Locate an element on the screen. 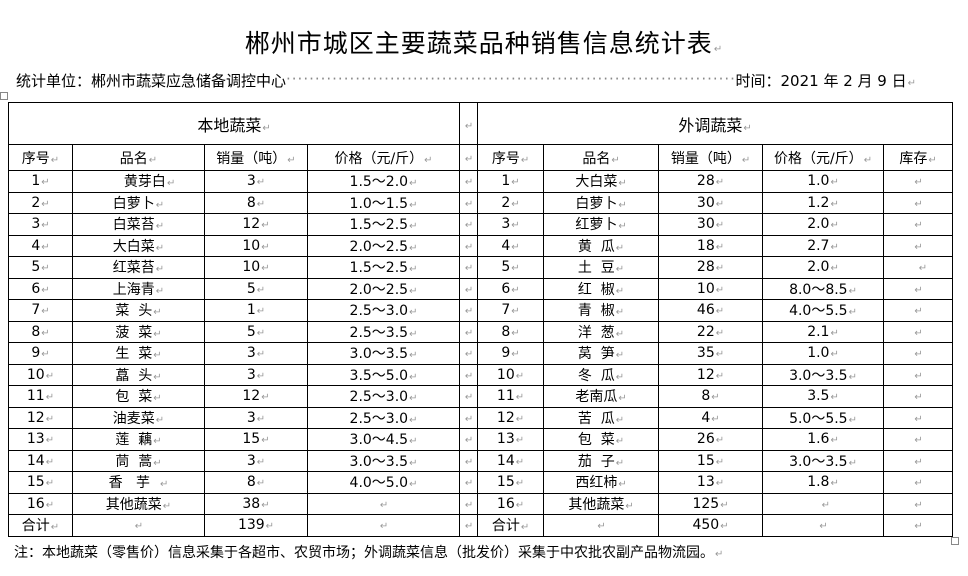 The height and width of the screenshot is (576, 968). local-price-cell: 2.5～3.5 is located at coordinates (383, 331).